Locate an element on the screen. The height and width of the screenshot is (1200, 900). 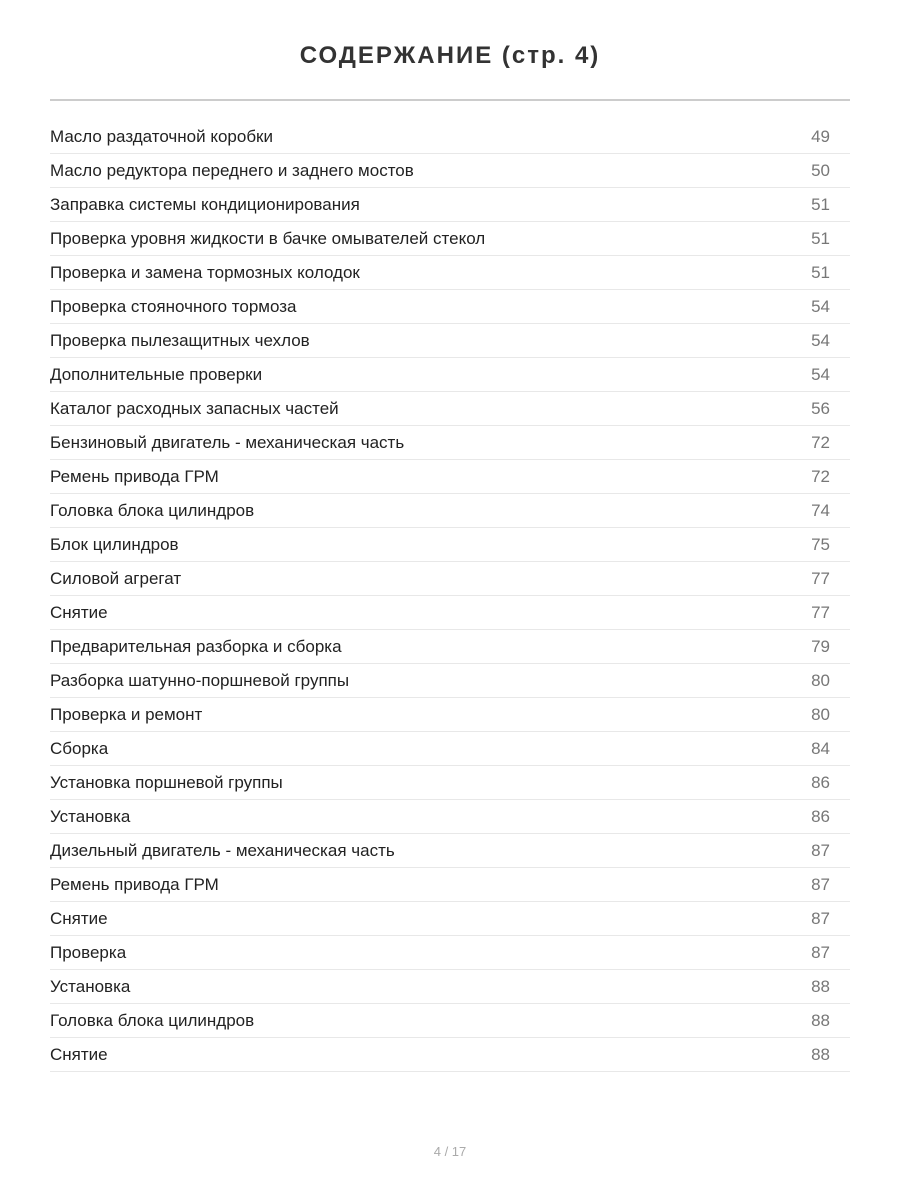
toc-entry: Проверка стояночного тормоза 54 is located at coordinates (450, 307).